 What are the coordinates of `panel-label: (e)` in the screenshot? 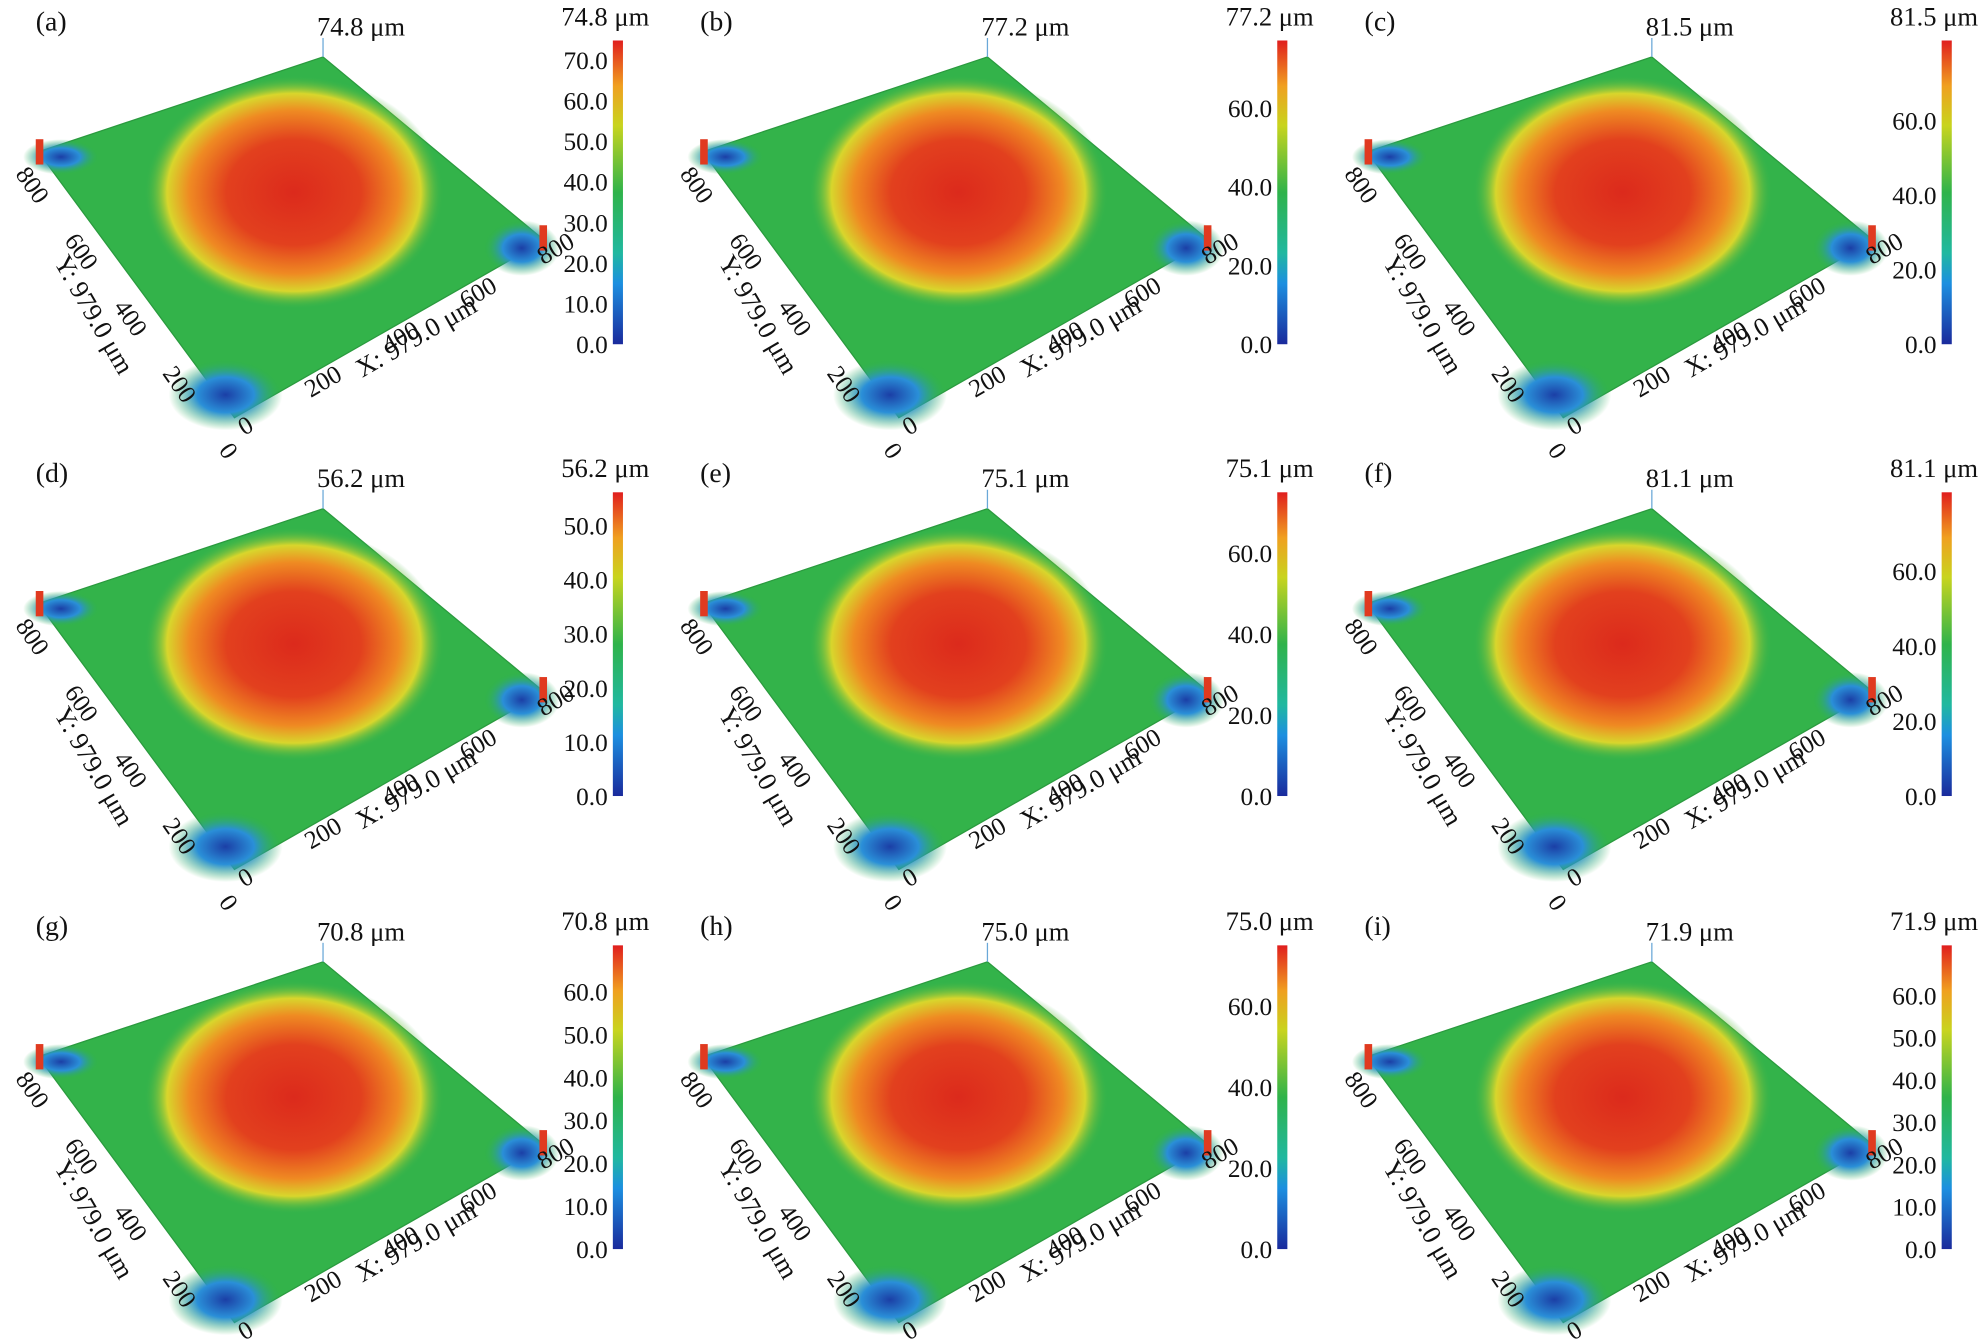 It's located at (715, 473).